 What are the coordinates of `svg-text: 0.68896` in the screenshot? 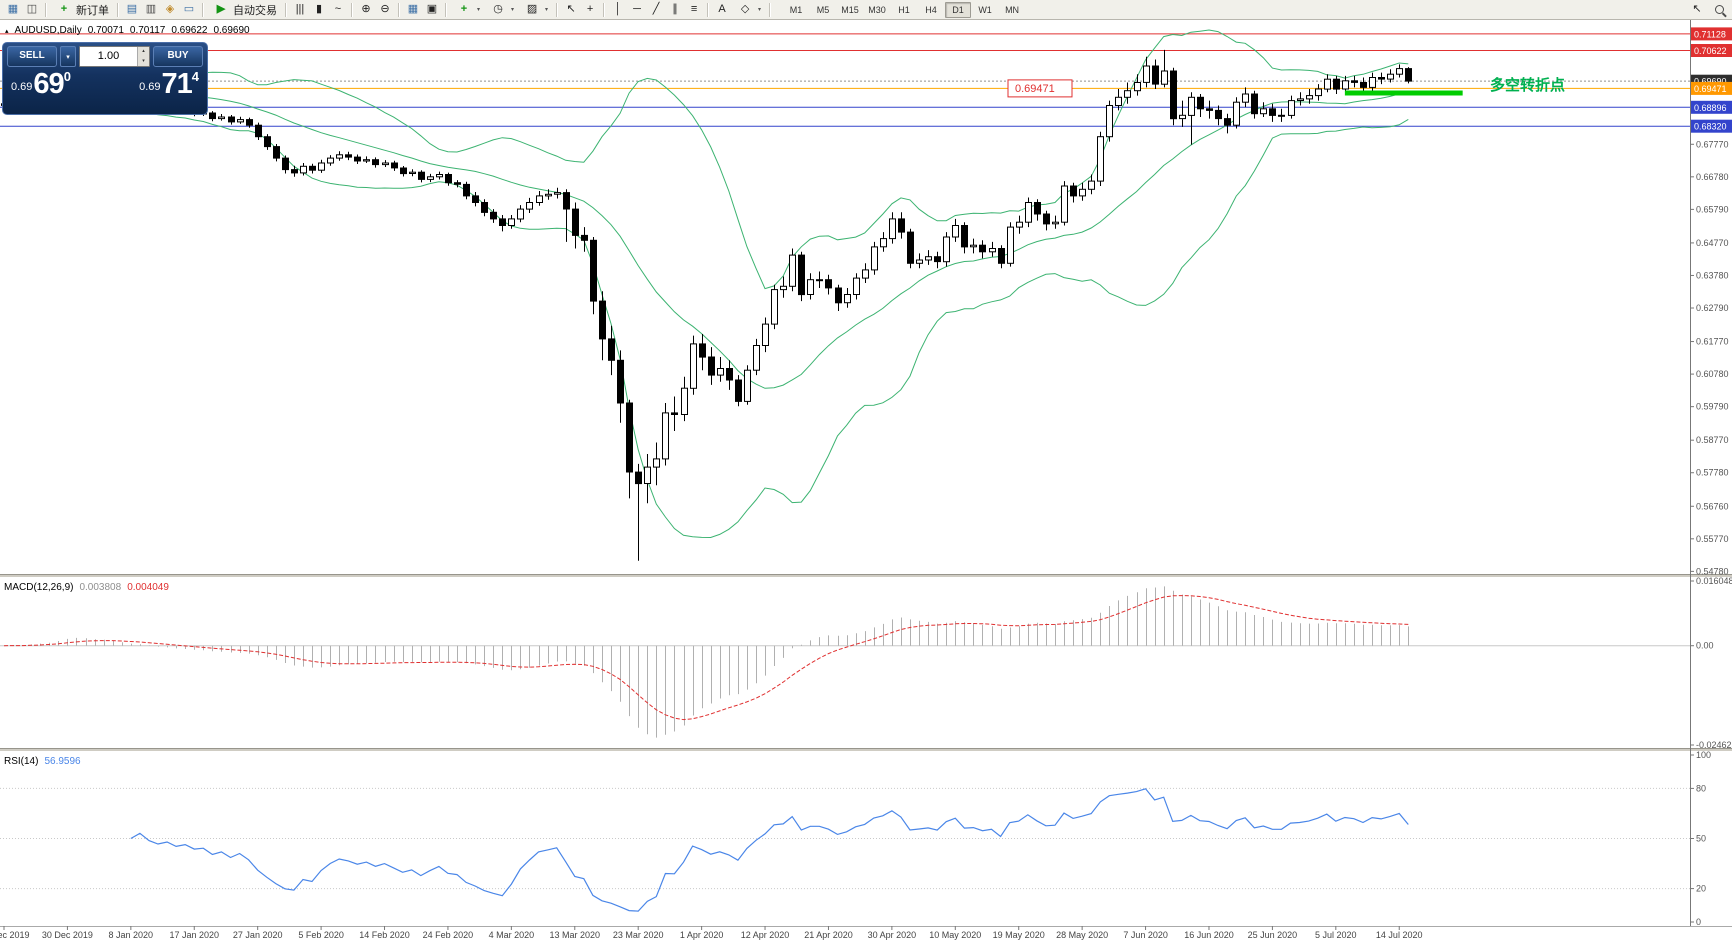 It's located at (1710, 108).